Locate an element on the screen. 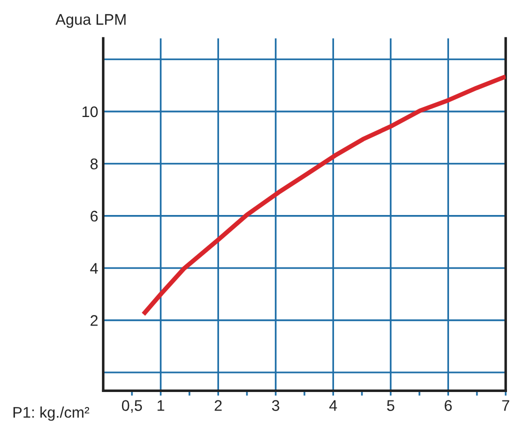  x-tick-label: 6 is located at coordinates (448, 405).